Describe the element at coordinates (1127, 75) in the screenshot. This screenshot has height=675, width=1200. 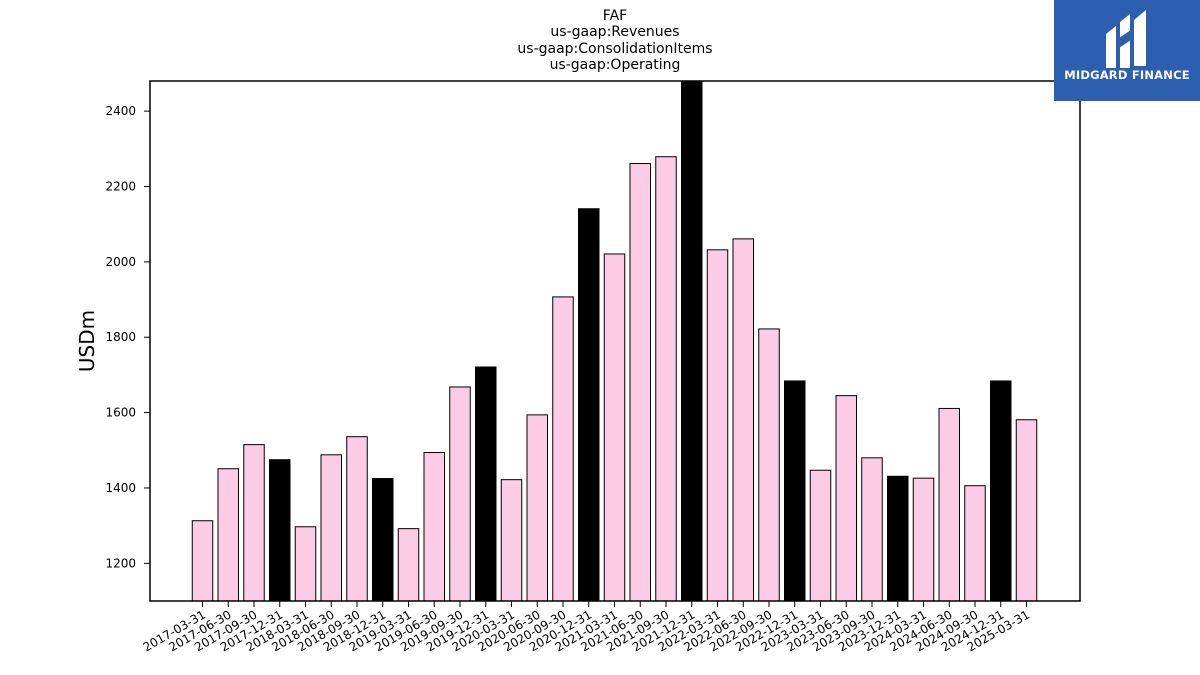
I see `logo-text: MIDGARD FINANCE` at that location.